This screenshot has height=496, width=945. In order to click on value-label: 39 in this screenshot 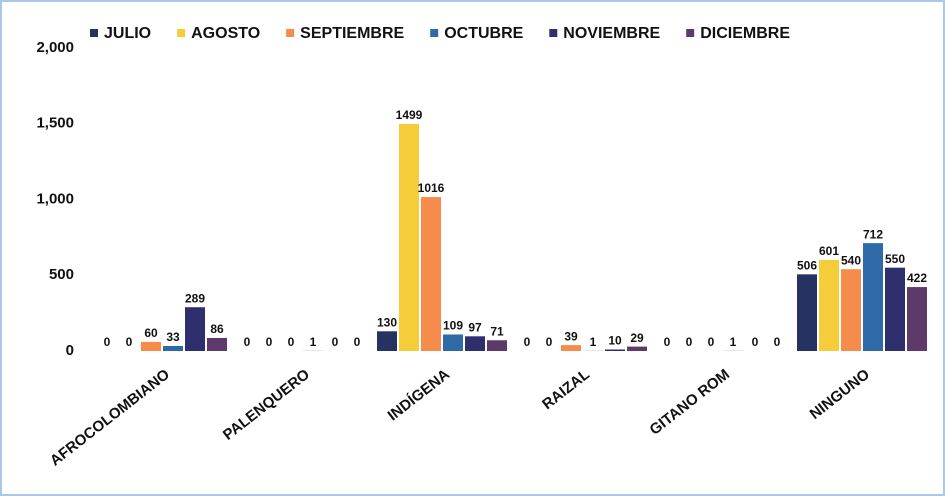, I will do `click(571, 336)`.